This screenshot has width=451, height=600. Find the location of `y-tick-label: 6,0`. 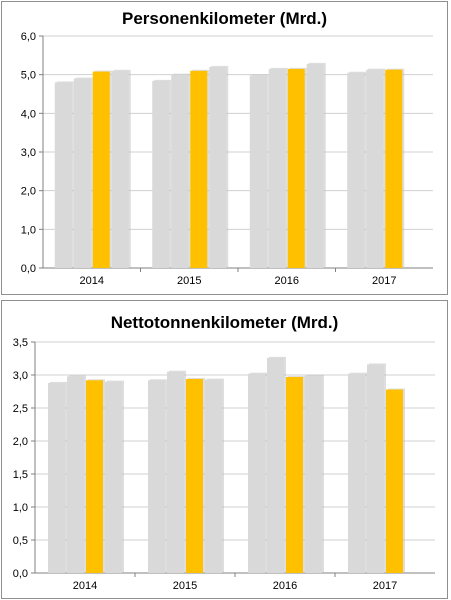

y-tick-label: 6,0 is located at coordinates (28, 37).